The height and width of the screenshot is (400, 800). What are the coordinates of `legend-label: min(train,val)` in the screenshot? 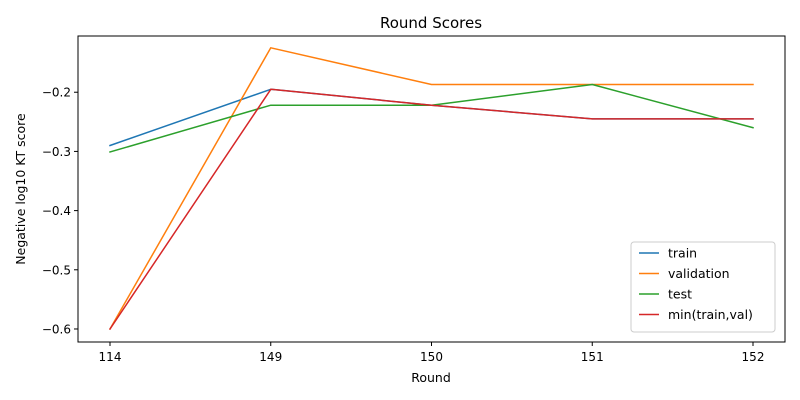 It's located at (710, 314).